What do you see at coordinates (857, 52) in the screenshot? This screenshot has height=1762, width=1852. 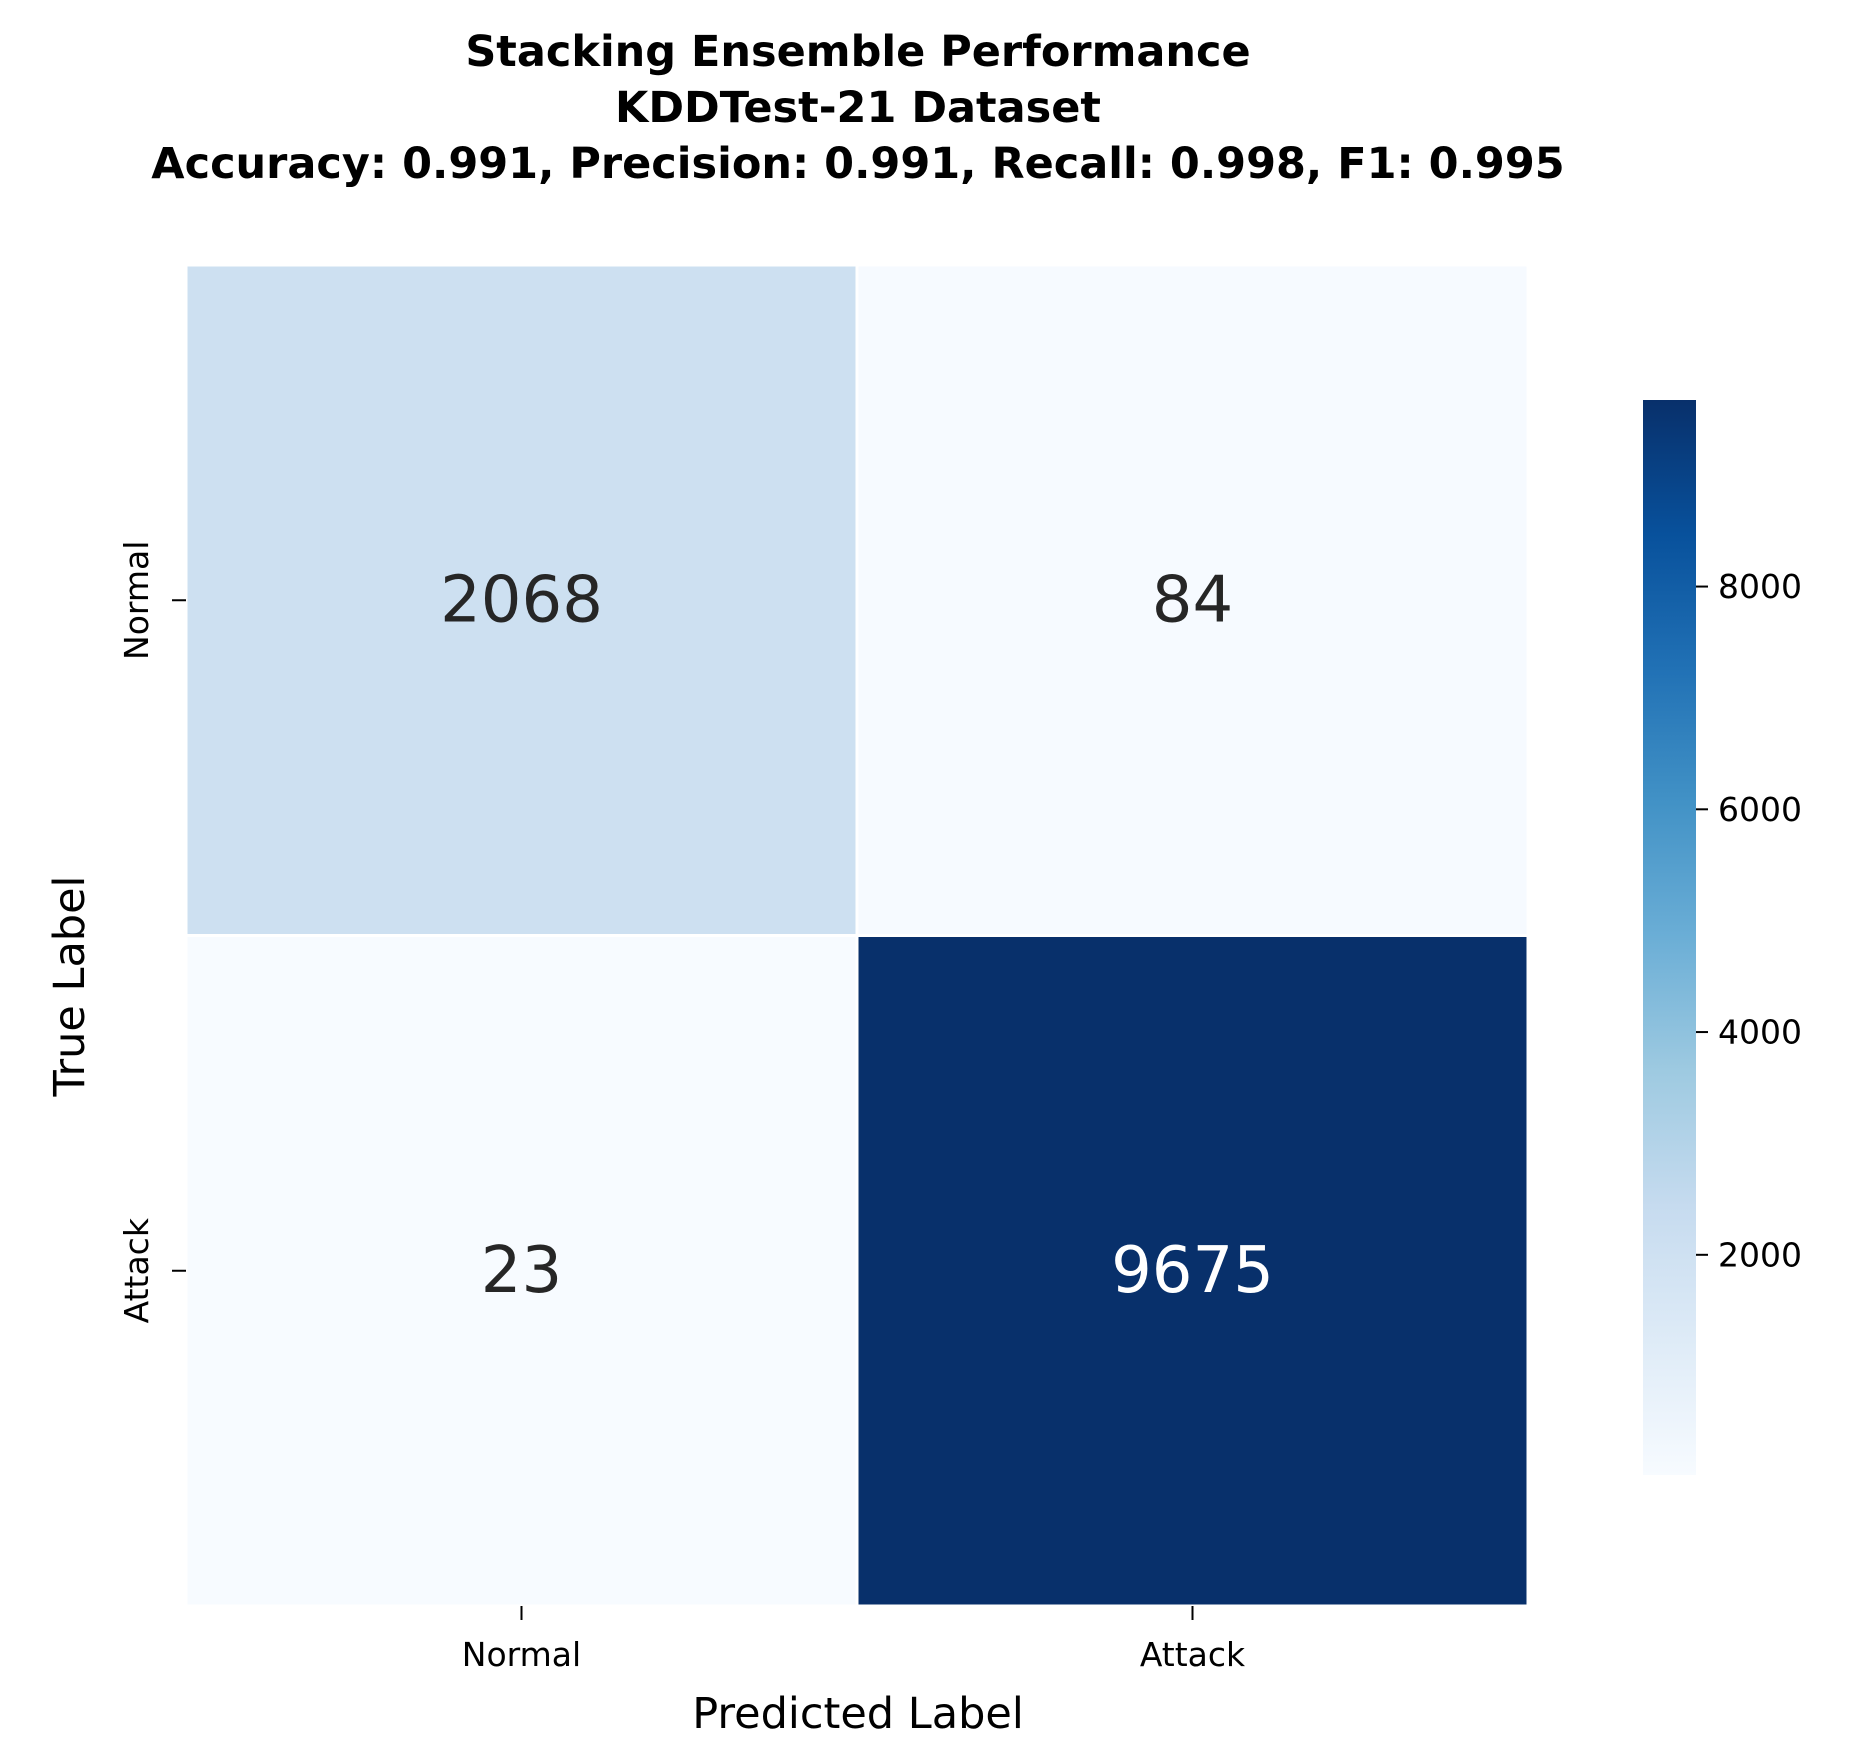 I see `chart-title-line-1: Stacking Ensemble Performance` at bounding box center [857, 52].